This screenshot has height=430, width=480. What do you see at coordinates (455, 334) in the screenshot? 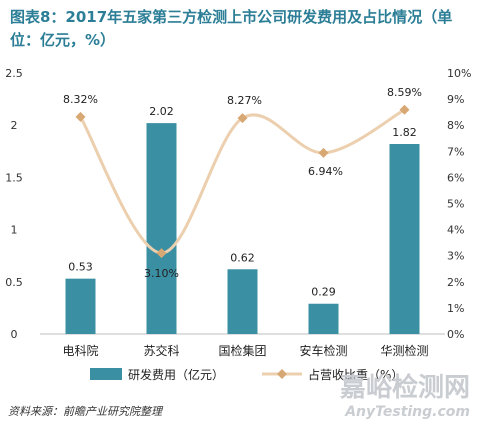
I see `right-tick-label: 0%` at bounding box center [455, 334].